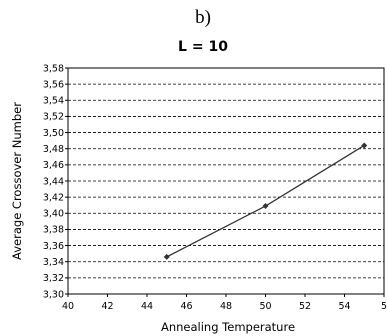  What do you see at coordinates (203, 17) in the screenshot?
I see `panel-label: b)` at bounding box center [203, 17].